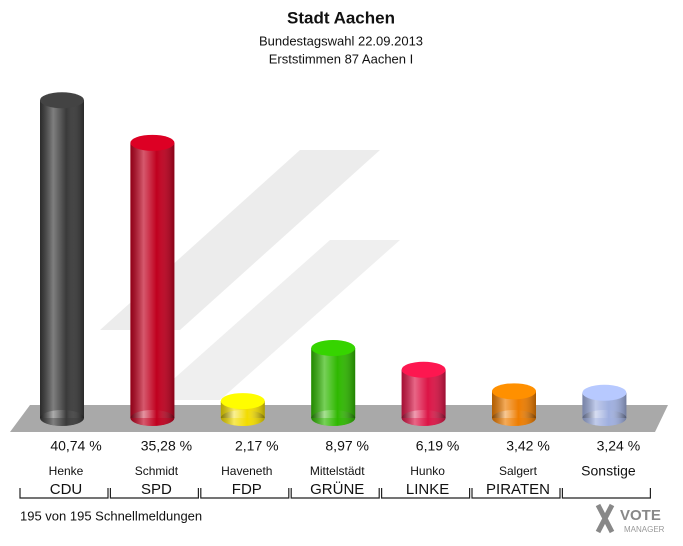 The image size is (683, 546). What do you see at coordinates (640, 515) in the screenshot?
I see `logo-text: VOTE` at bounding box center [640, 515].